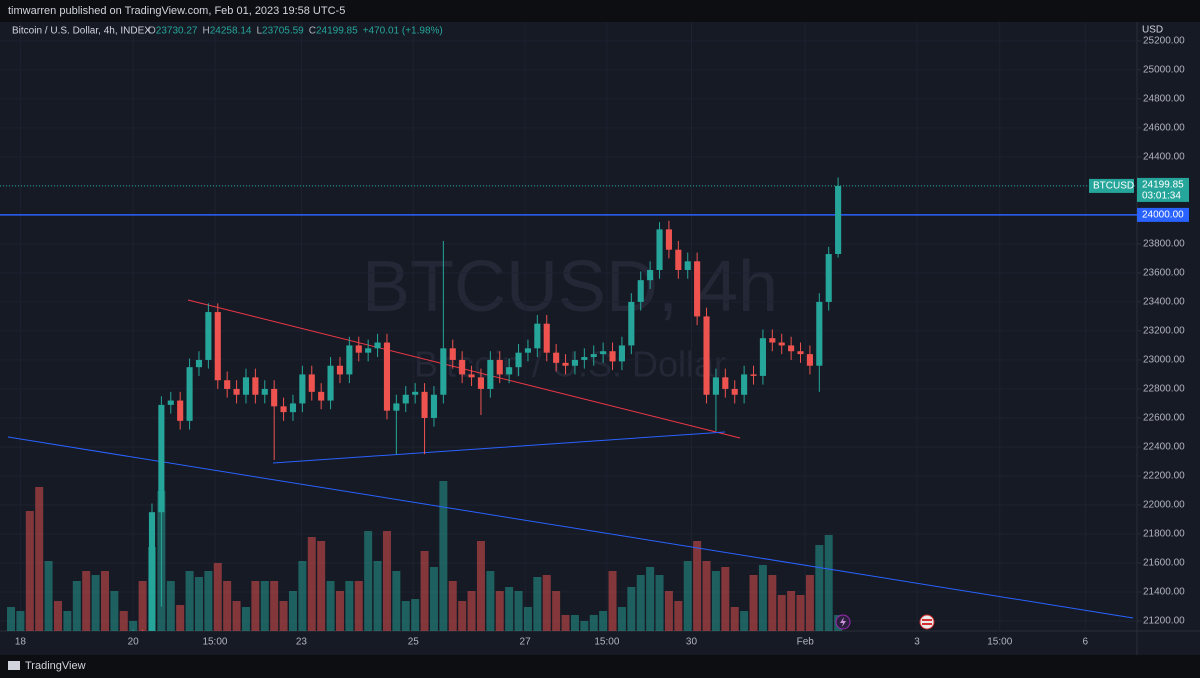 This screenshot has height=678, width=1200. Describe the element at coordinates (206, 31) in the screenshot. I see `legend-key: H` at that location.